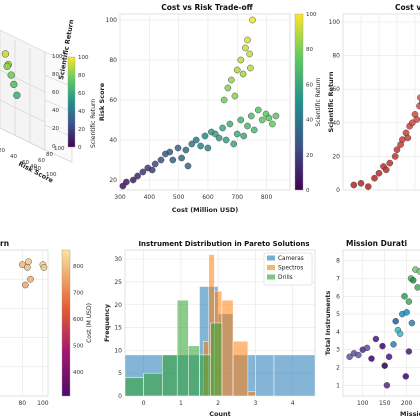 The image size is (420, 420). What do you see at coordinates (251, 394) in the screenshot?
I see `histogram-bar-spectros` at bounding box center [251, 394].